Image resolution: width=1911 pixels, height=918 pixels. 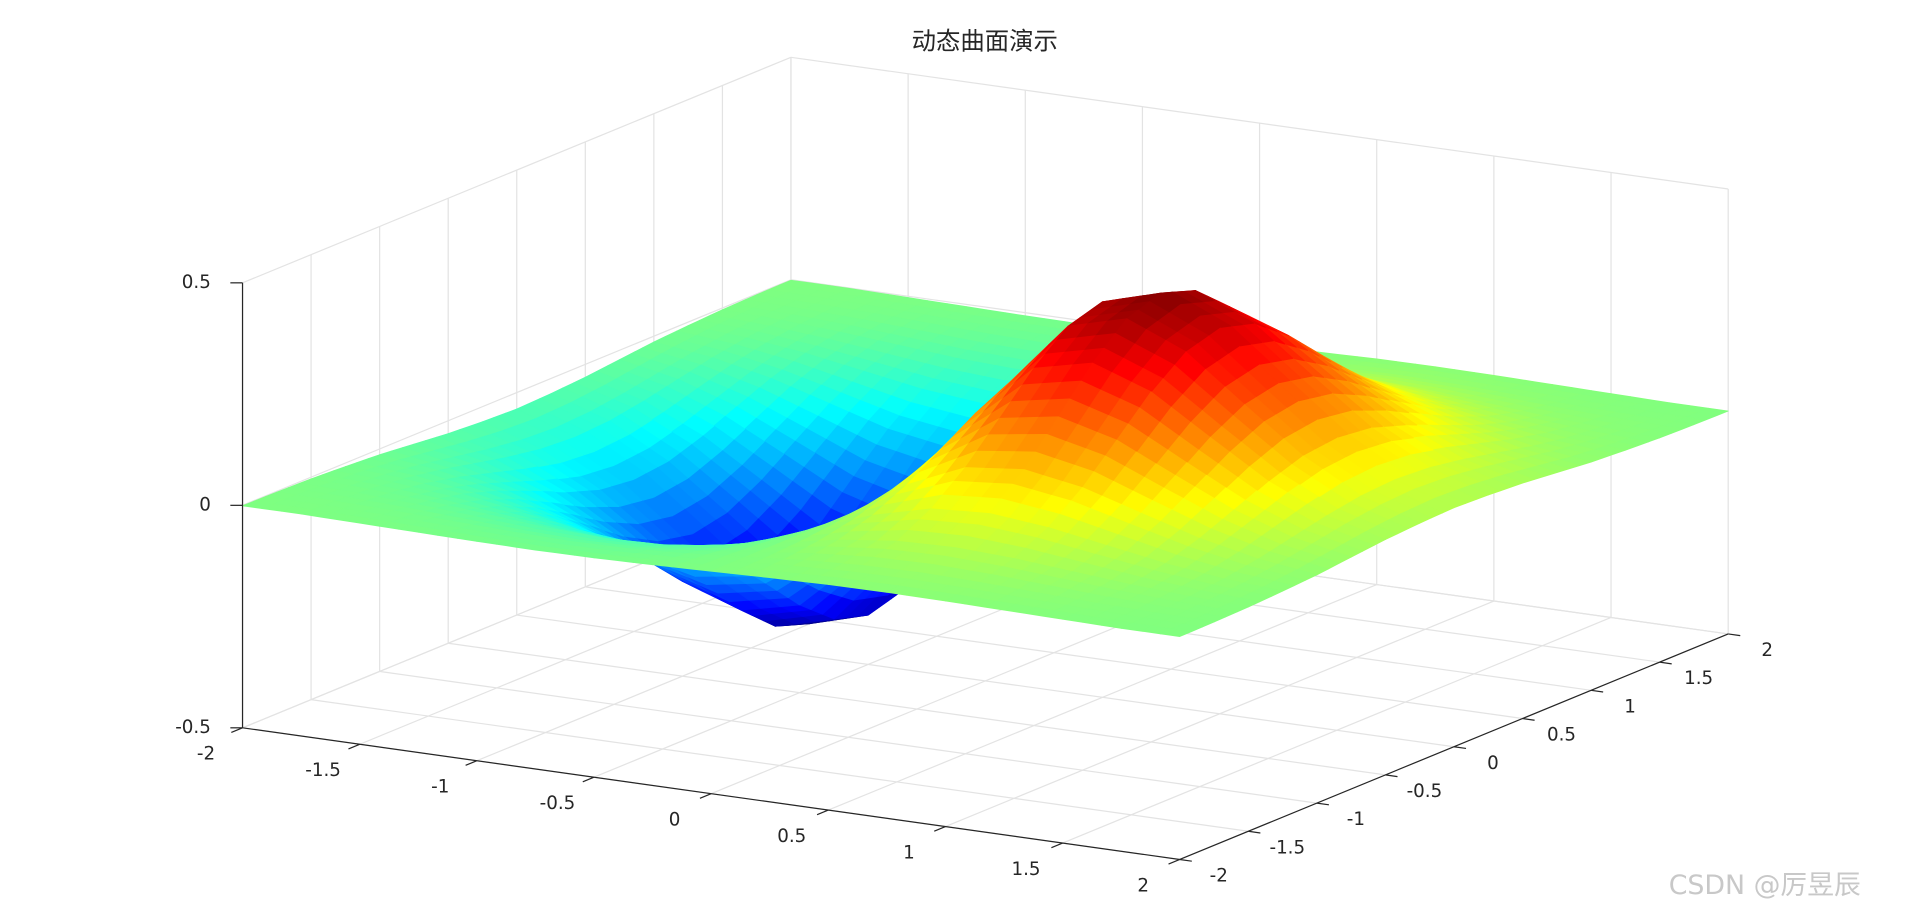 I want to click on y-tick-label: -1.5, so click(x=1287, y=847).